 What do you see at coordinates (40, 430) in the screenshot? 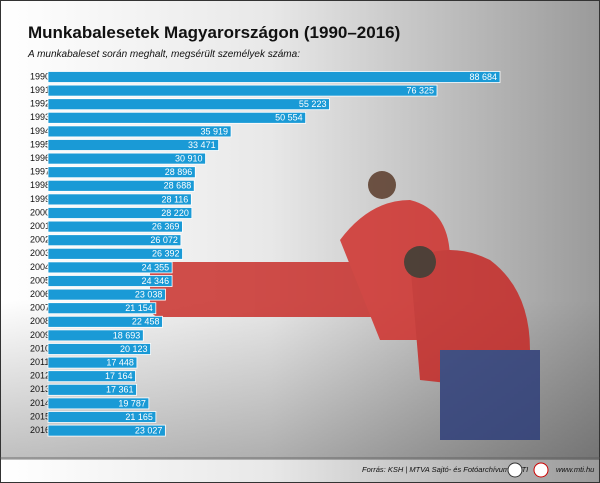
I see `y-tick-label: 2016` at bounding box center [40, 430].